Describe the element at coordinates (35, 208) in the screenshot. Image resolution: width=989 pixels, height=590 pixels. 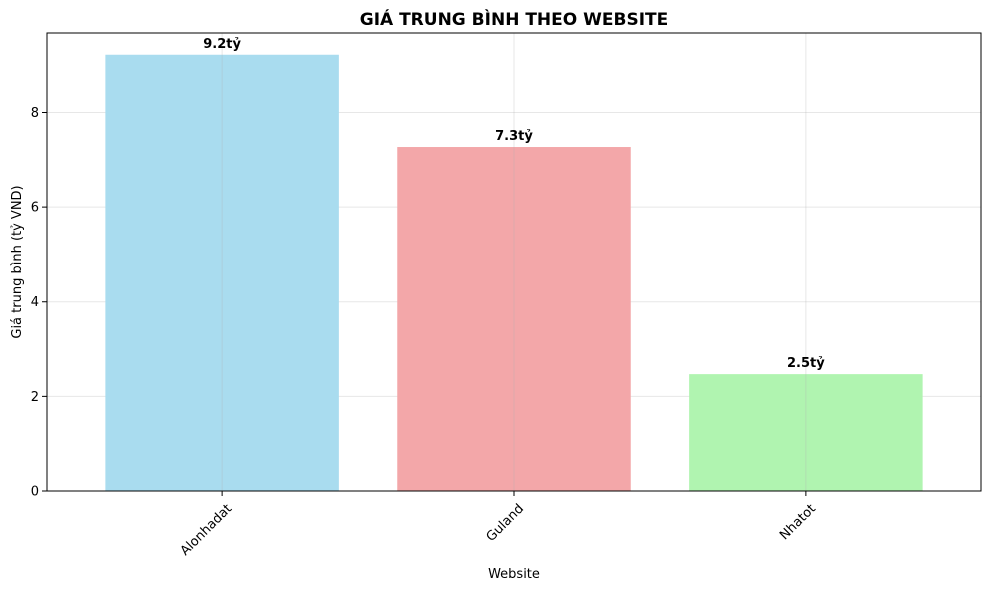
I see `y-tick-label: 6` at that location.